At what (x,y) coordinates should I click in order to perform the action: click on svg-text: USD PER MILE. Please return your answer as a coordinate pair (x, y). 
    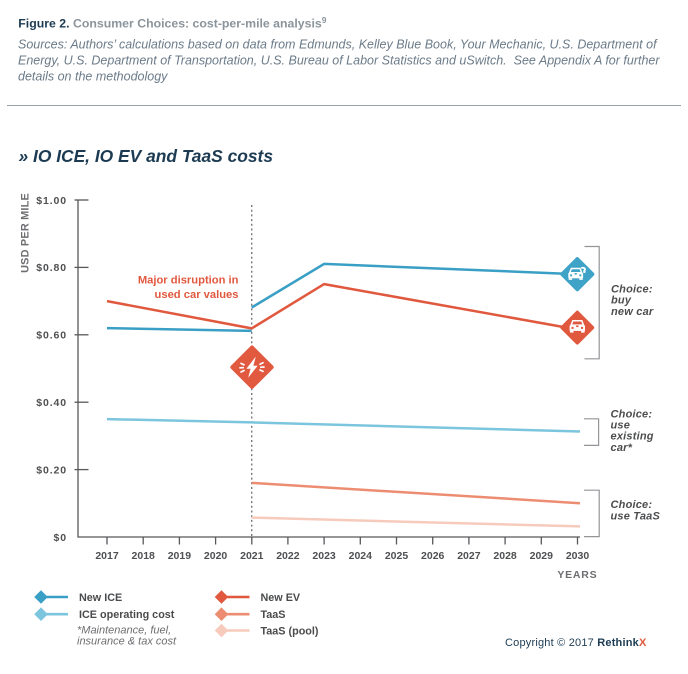
    Looking at the image, I should click on (26, 233).